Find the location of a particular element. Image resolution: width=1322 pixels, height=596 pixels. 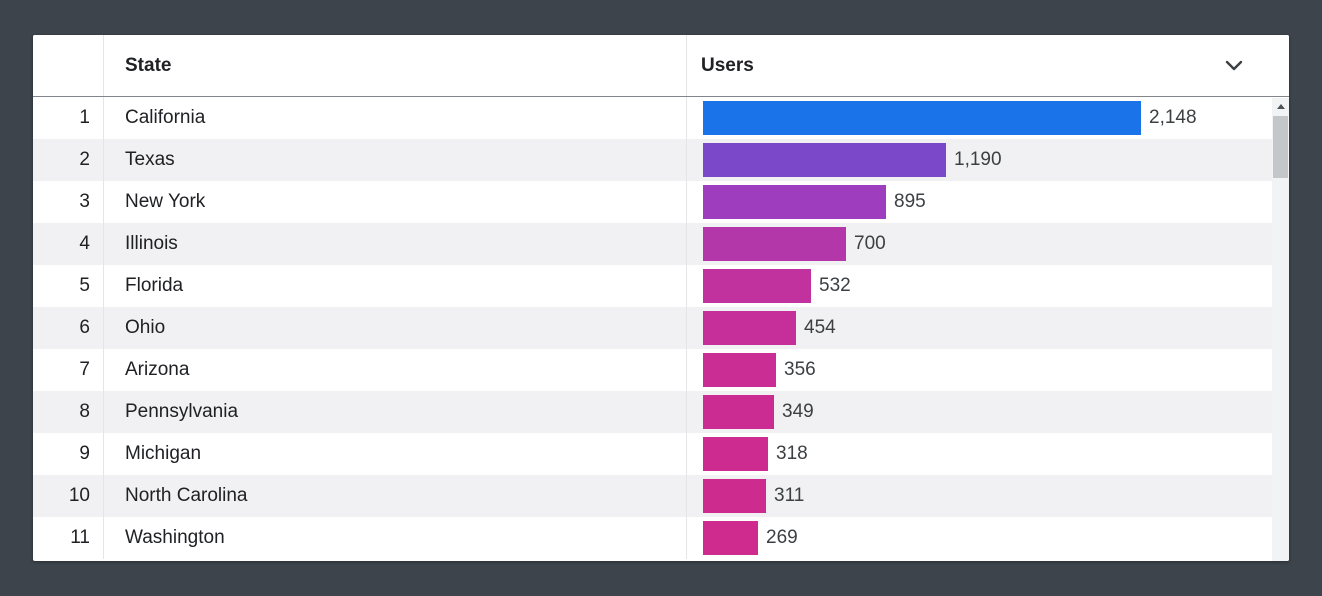

table-row: 8 Pennsylvania 349 is located at coordinates (661, 412).